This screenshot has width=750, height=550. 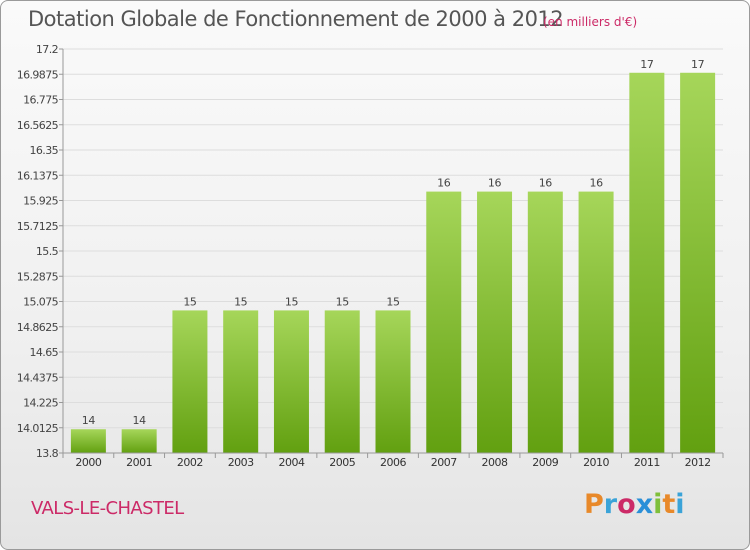 I want to click on x-tick-label: 2006, so click(x=393, y=462).